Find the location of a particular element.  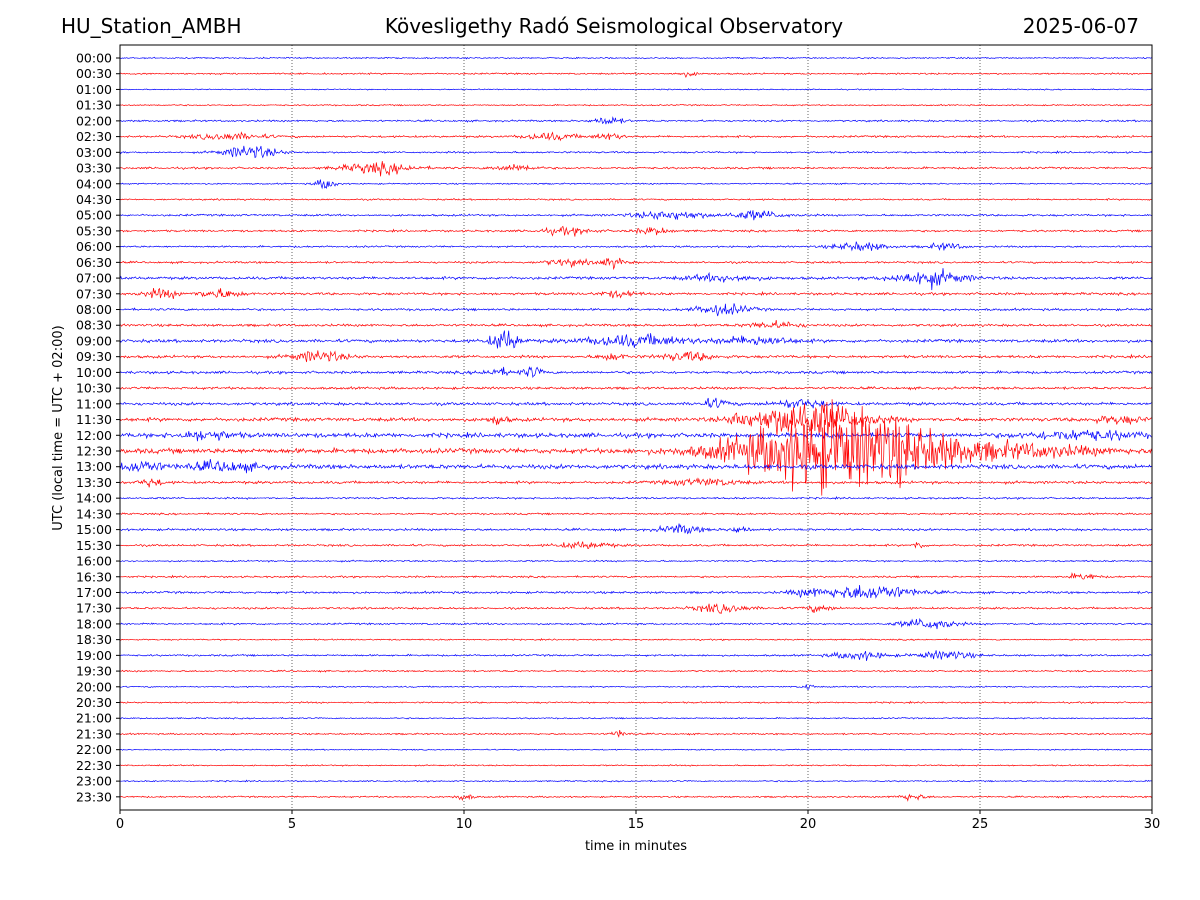

row-time-label: 21:30 is located at coordinates (94, 733).